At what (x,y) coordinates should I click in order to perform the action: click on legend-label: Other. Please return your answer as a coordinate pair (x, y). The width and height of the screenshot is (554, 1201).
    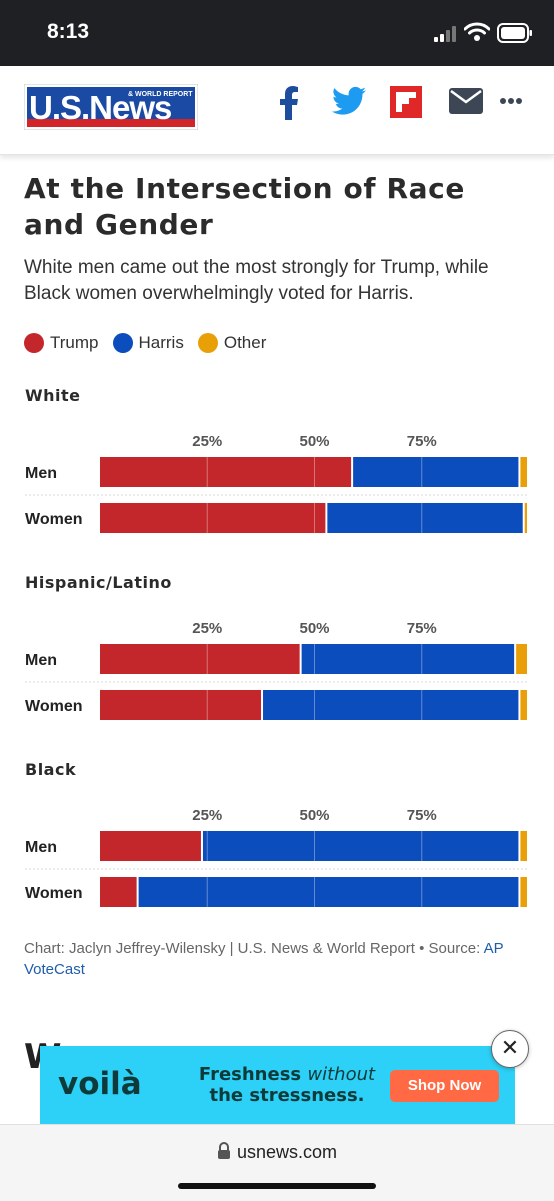
    Looking at the image, I should click on (245, 342).